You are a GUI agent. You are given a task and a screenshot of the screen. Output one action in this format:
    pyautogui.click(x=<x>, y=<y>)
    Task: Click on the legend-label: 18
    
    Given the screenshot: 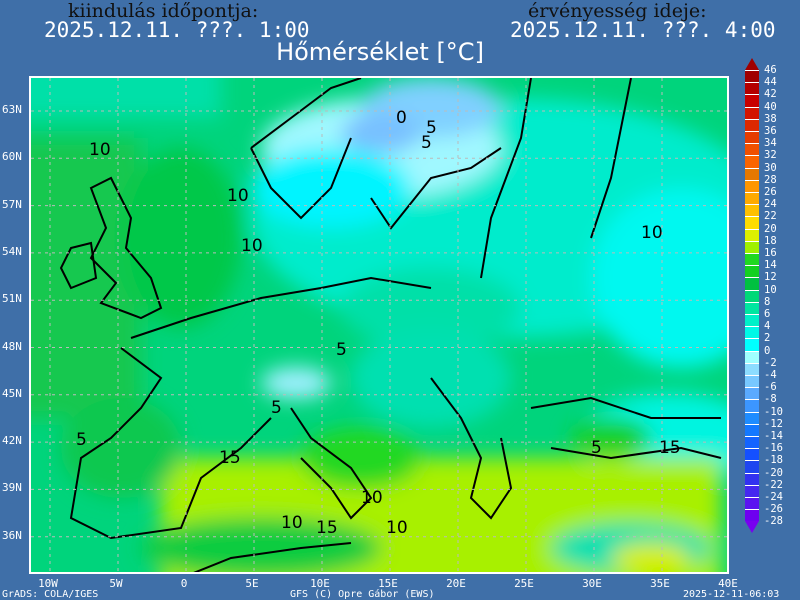 What is the action you would take?
    pyautogui.click(x=770, y=240)
    